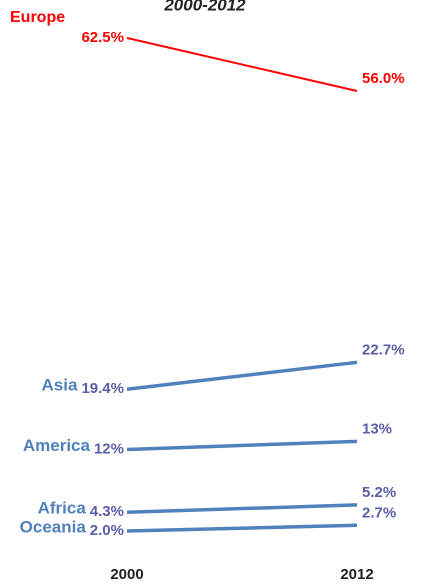  I want to click on series-name: Africa, so click(62, 508).